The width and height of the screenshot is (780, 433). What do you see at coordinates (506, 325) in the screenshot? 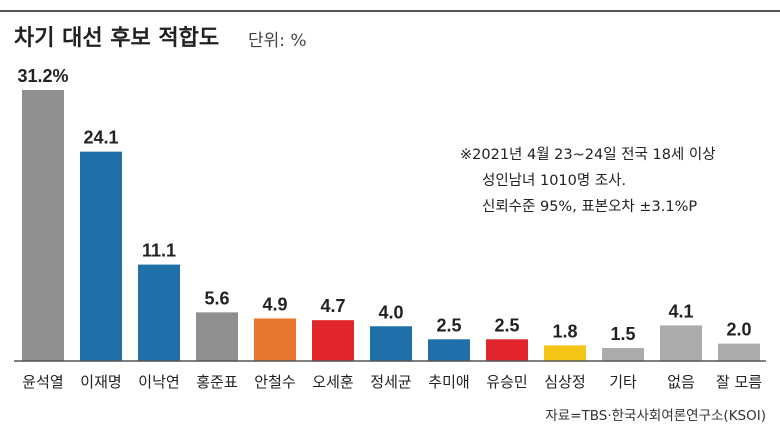
I see `value-label-9: 2.5` at bounding box center [506, 325].